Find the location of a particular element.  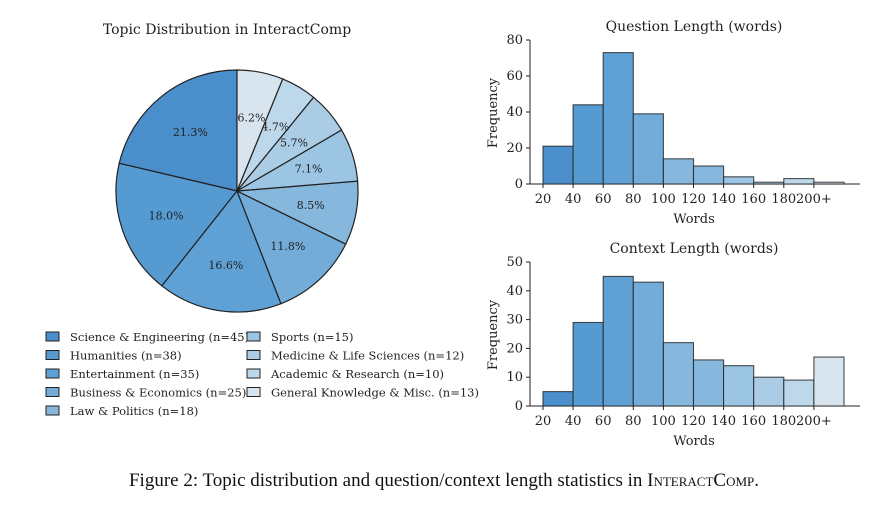

pie-slice-label: 21.3% is located at coordinates (190, 132).